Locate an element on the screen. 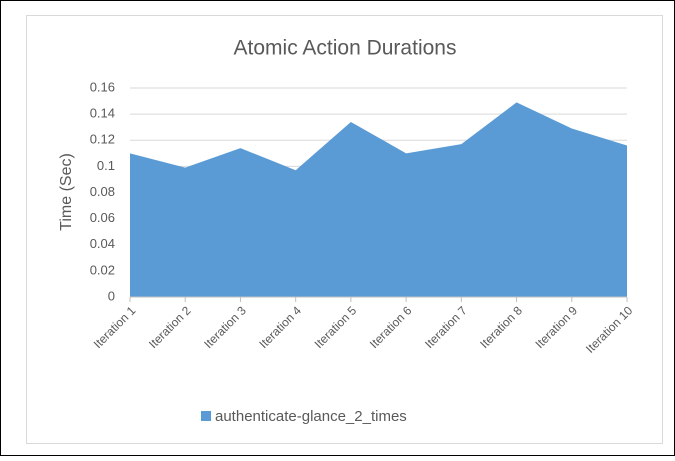 The image size is (675, 461). y-tick-label: 0.08 is located at coordinates (102, 191).